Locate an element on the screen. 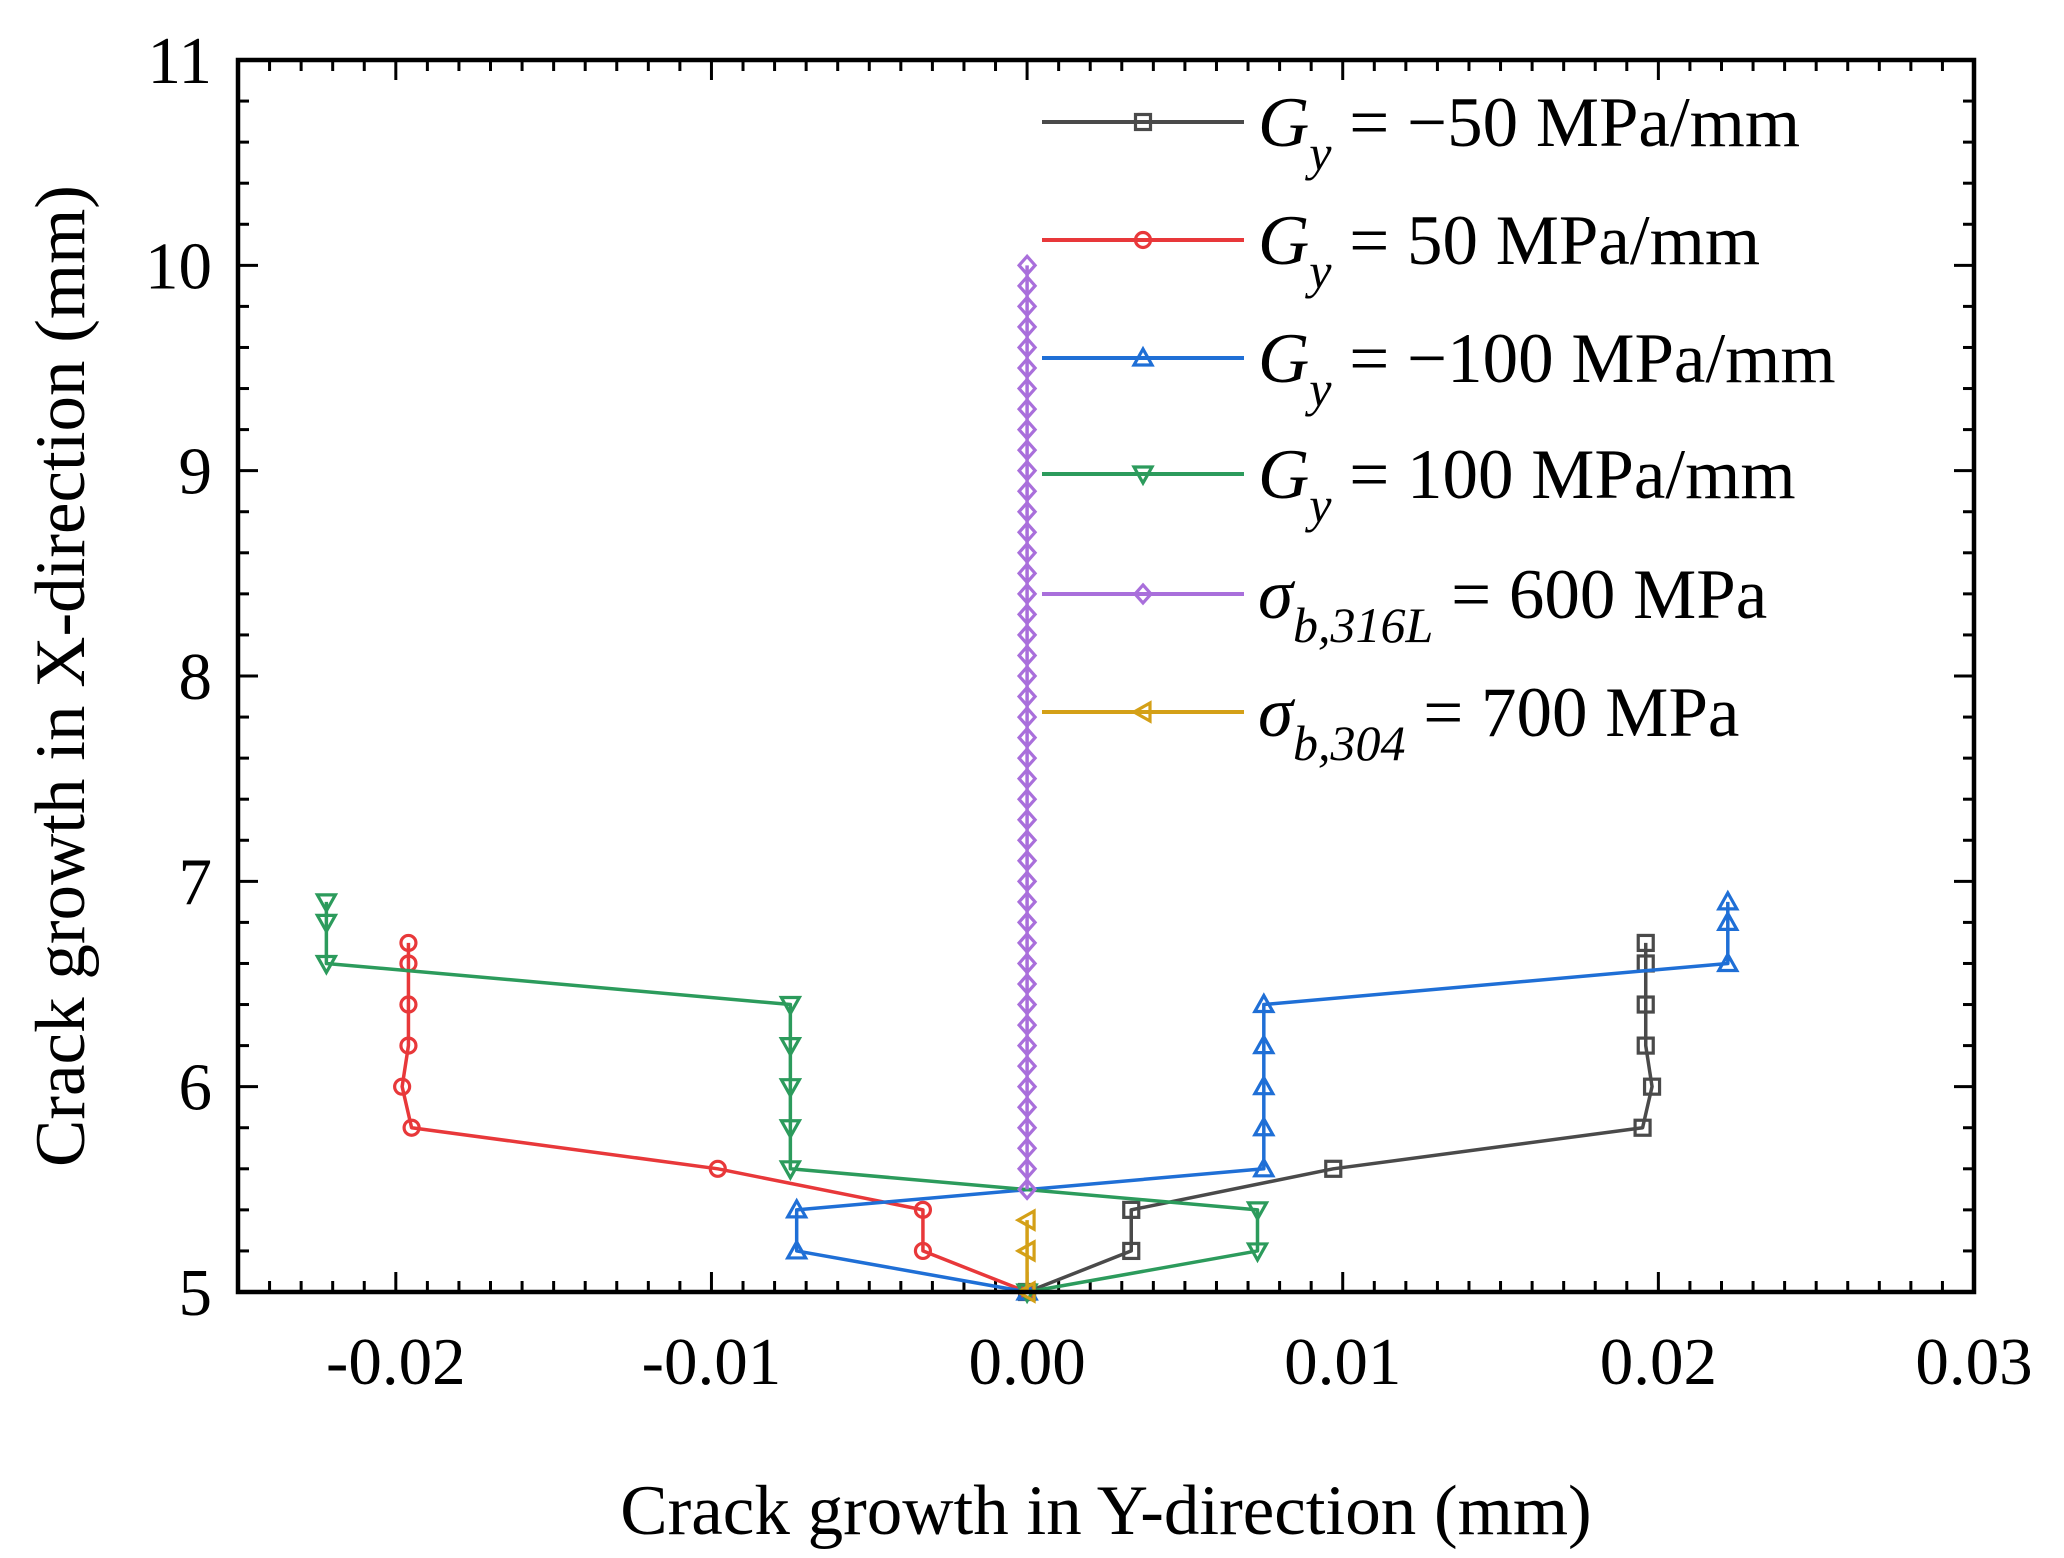  y-tick-label: 8 is located at coordinates (196, 677).